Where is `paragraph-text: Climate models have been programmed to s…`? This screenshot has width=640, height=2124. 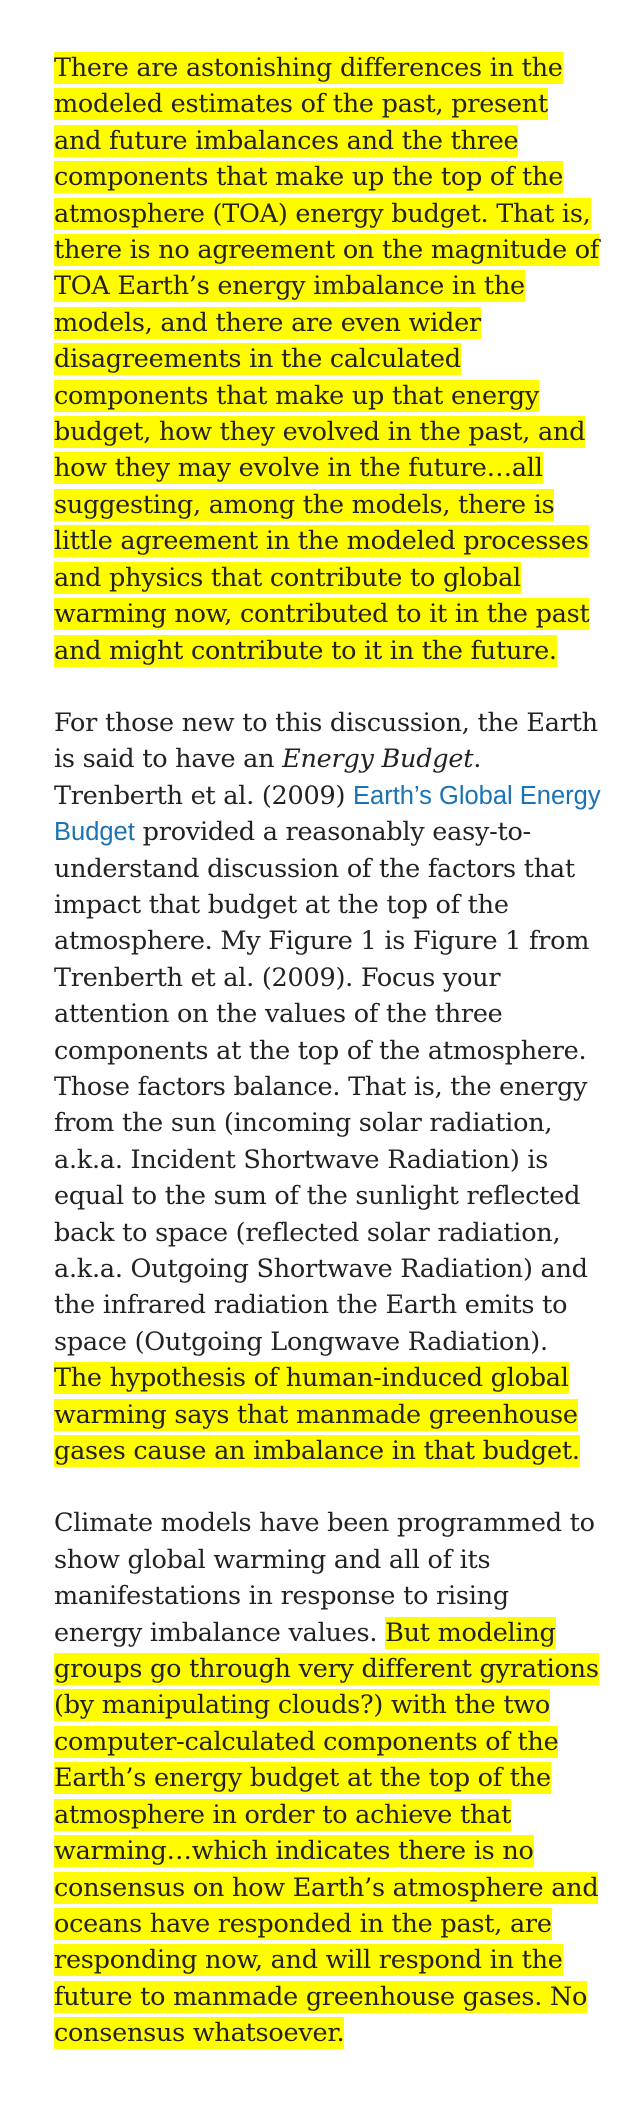 paragraph-text: Climate models have been programmed to s… is located at coordinates (324, 1578).